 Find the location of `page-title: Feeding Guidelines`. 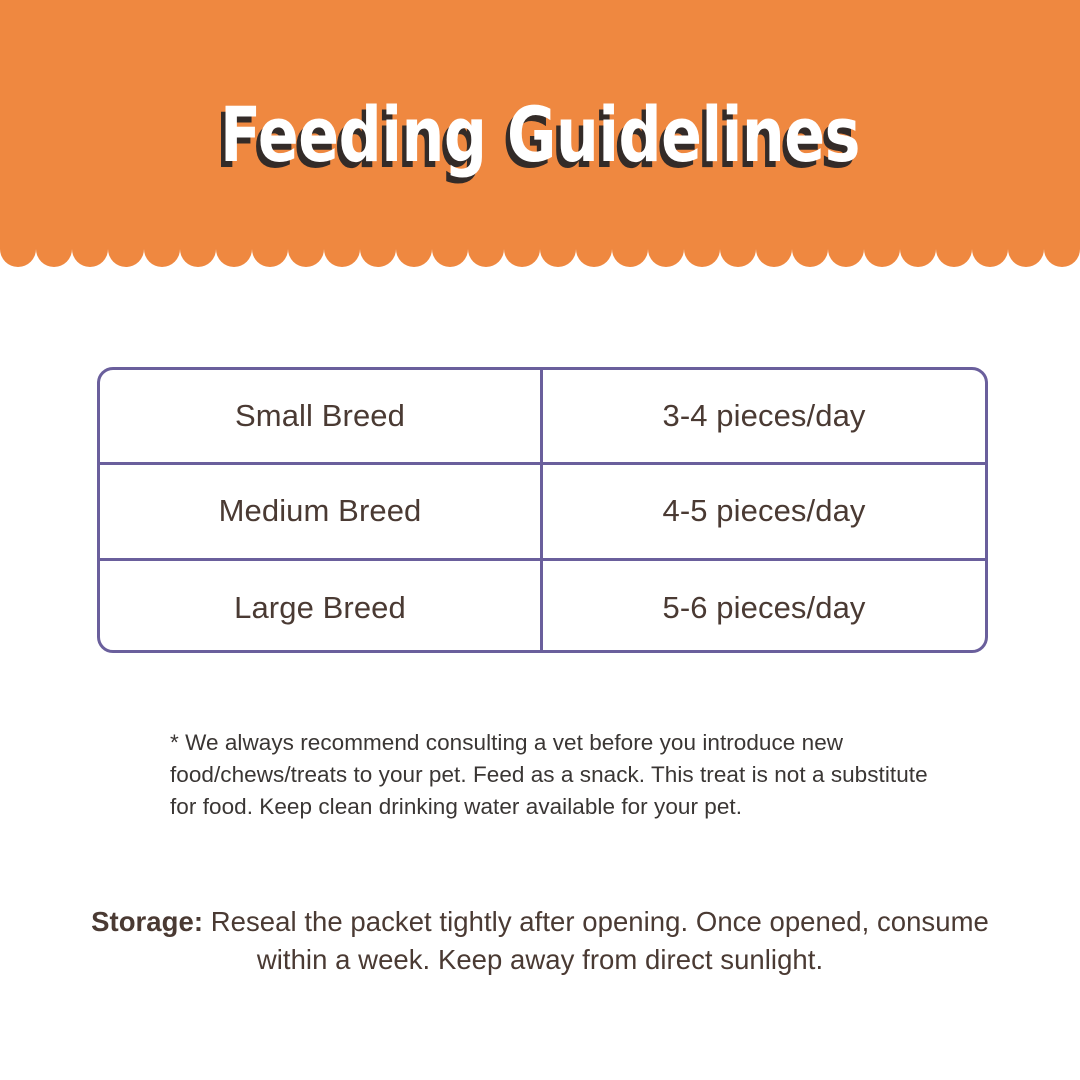

page-title: Feeding Guidelines is located at coordinates (540, 134).